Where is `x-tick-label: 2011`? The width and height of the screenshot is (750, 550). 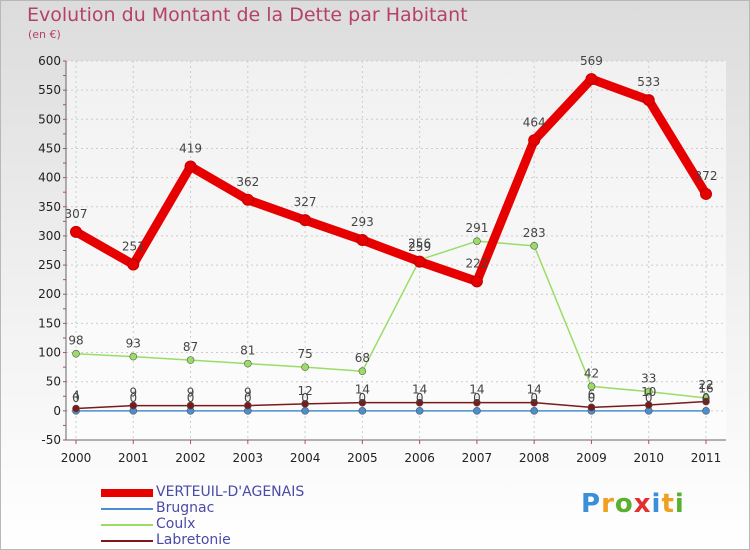
x-tick-label: 2011 is located at coordinates (706, 458).